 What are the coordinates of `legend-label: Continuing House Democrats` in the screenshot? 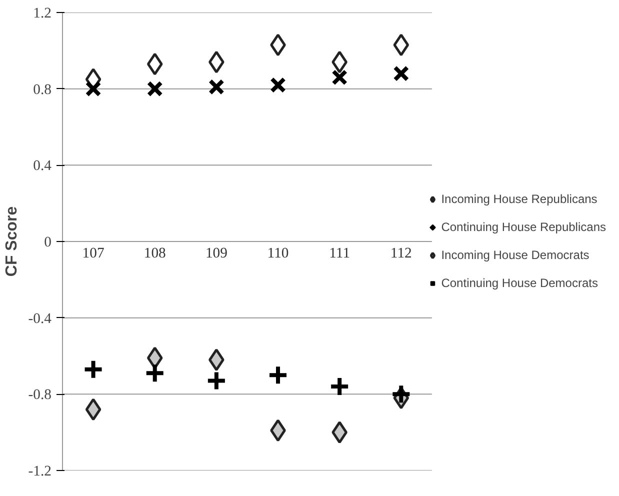 It's located at (519, 283).